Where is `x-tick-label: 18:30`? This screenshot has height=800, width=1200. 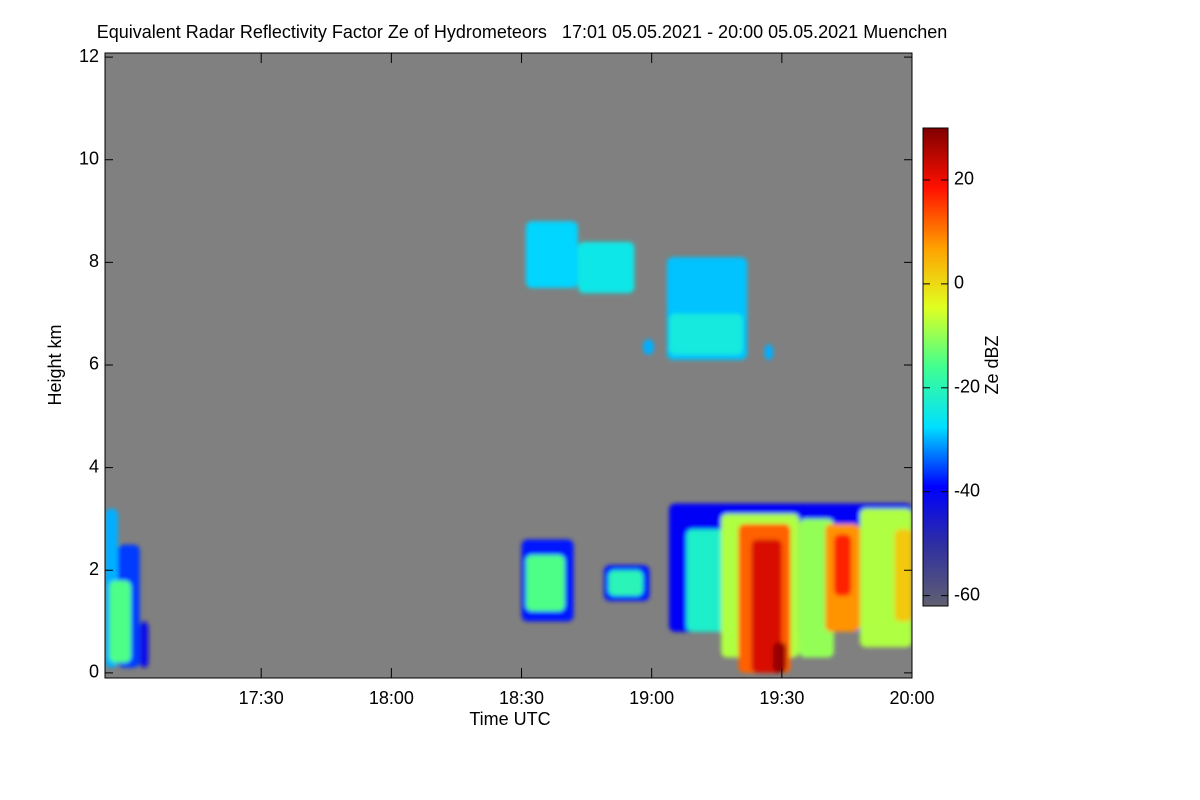 x-tick-label: 18:30 is located at coordinates (521, 698).